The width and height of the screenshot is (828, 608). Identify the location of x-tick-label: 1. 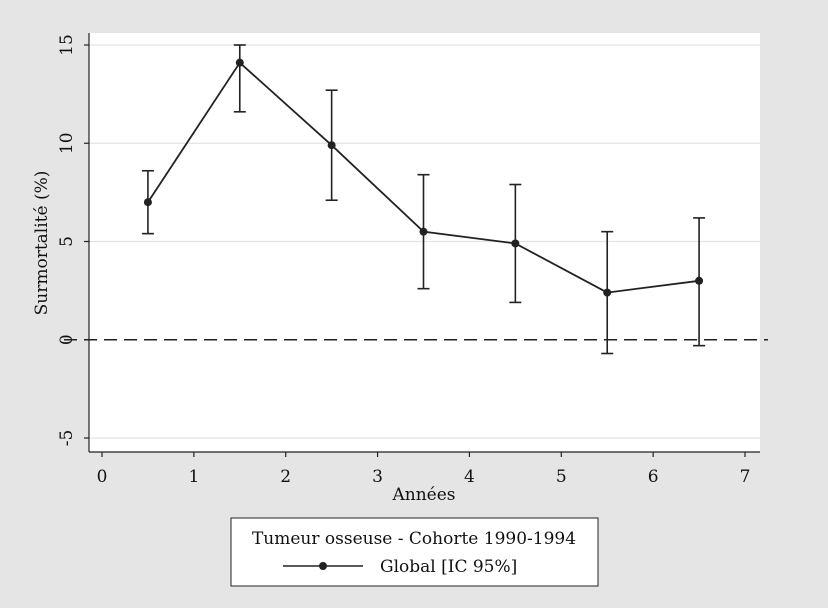
(193, 477).